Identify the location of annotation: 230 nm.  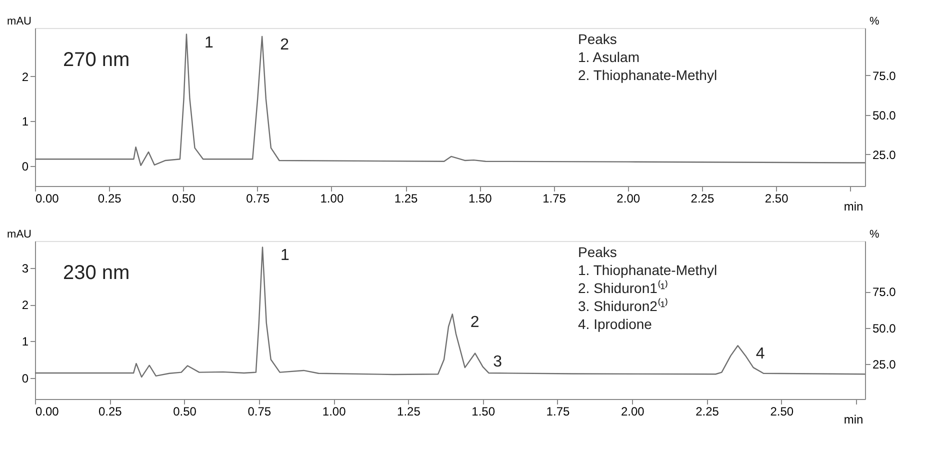
(96, 273).